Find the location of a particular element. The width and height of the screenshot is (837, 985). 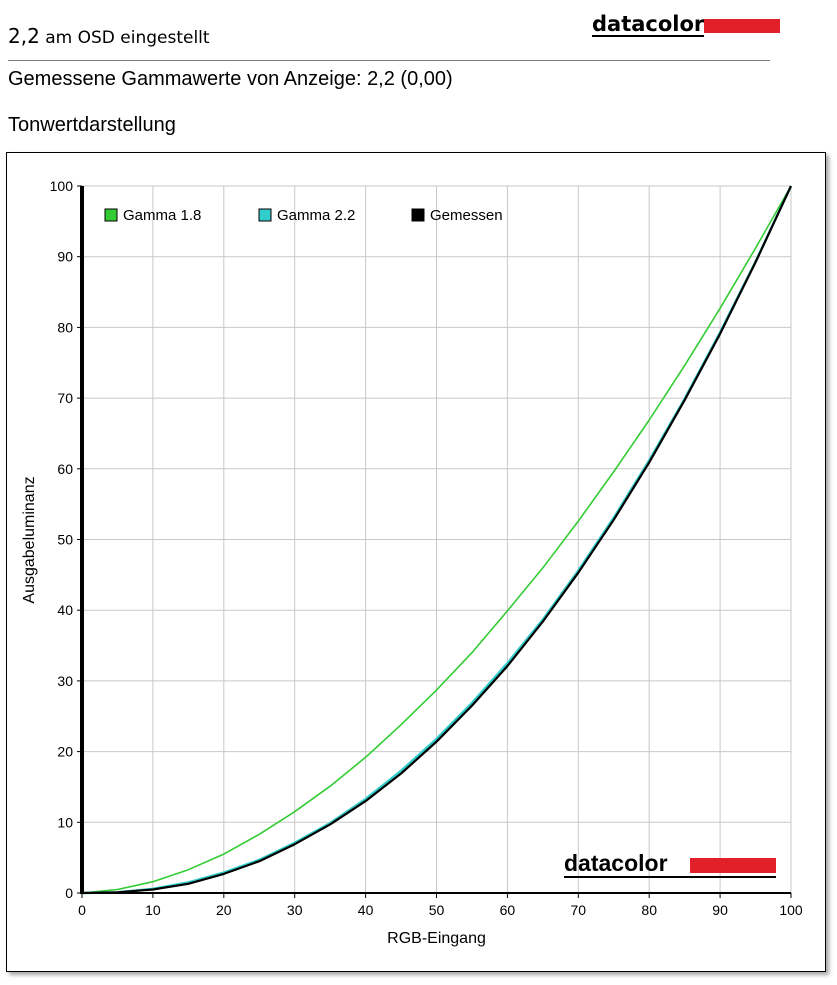

y-tick-label: 20 is located at coordinates (65, 752).